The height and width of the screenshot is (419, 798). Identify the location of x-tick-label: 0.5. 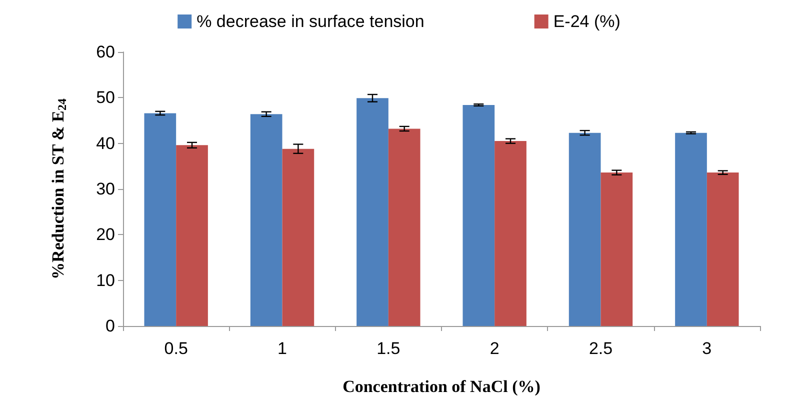
(176, 348).